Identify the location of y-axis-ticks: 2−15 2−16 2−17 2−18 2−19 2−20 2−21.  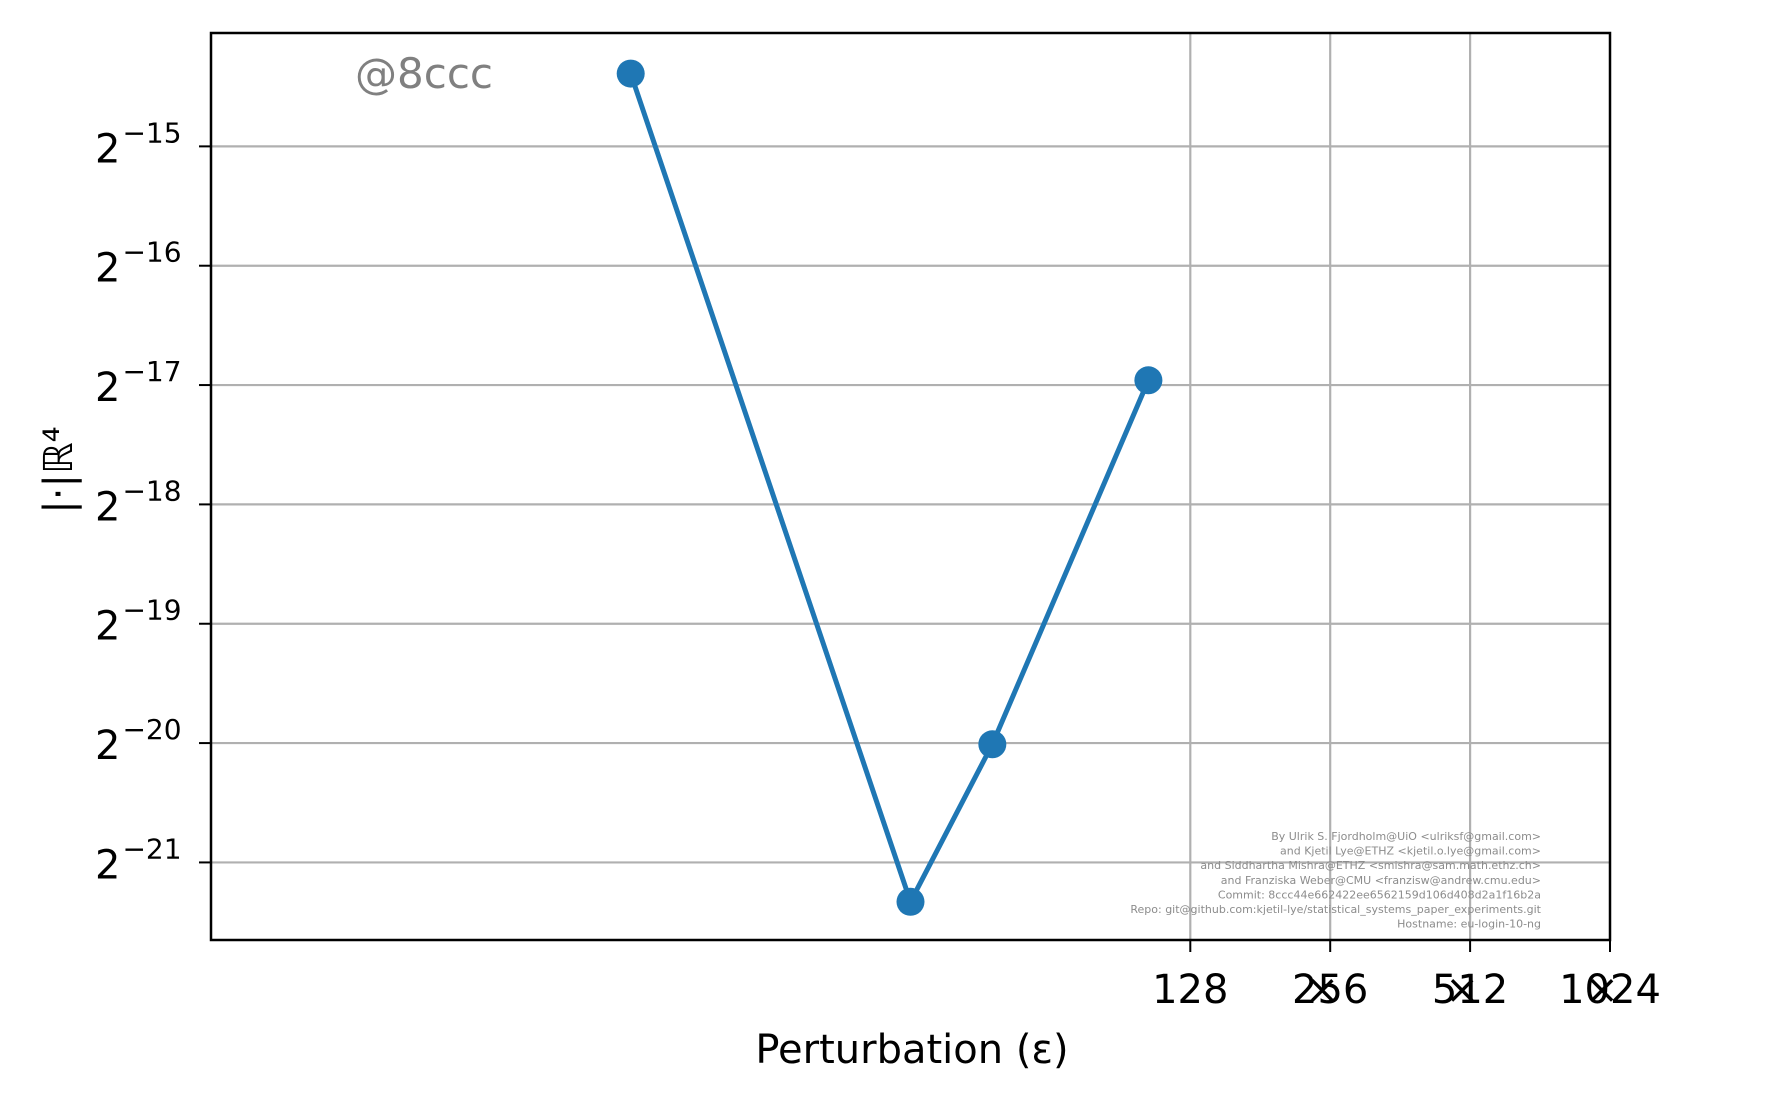
(153, 502).